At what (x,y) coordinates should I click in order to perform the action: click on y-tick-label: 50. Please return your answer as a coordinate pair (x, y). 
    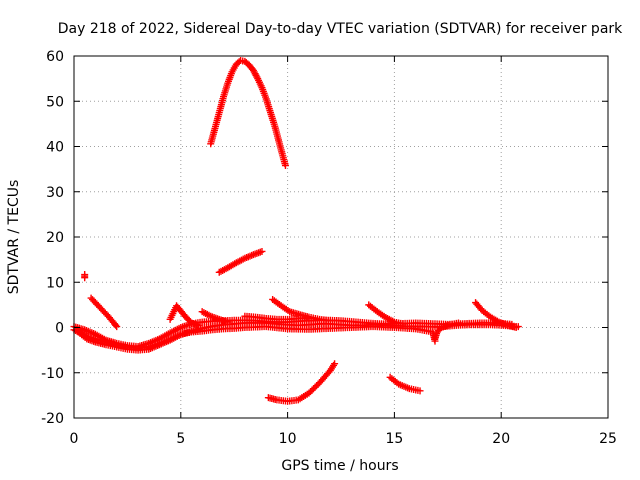
    Looking at the image, I should click on (55, 102).